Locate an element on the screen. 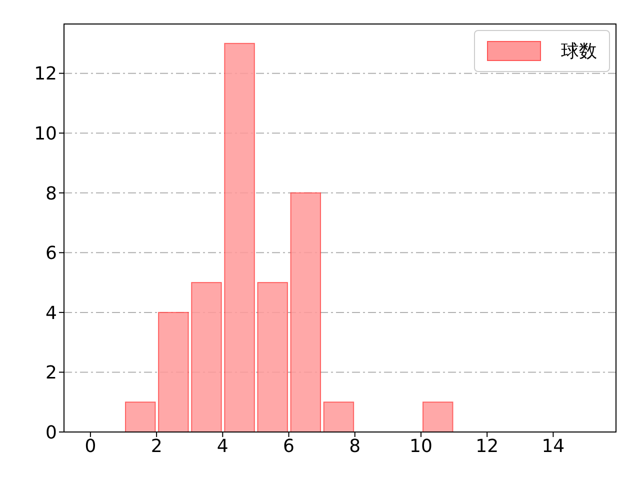  y-tick-label: 2 is located at coordinates (51, 373).